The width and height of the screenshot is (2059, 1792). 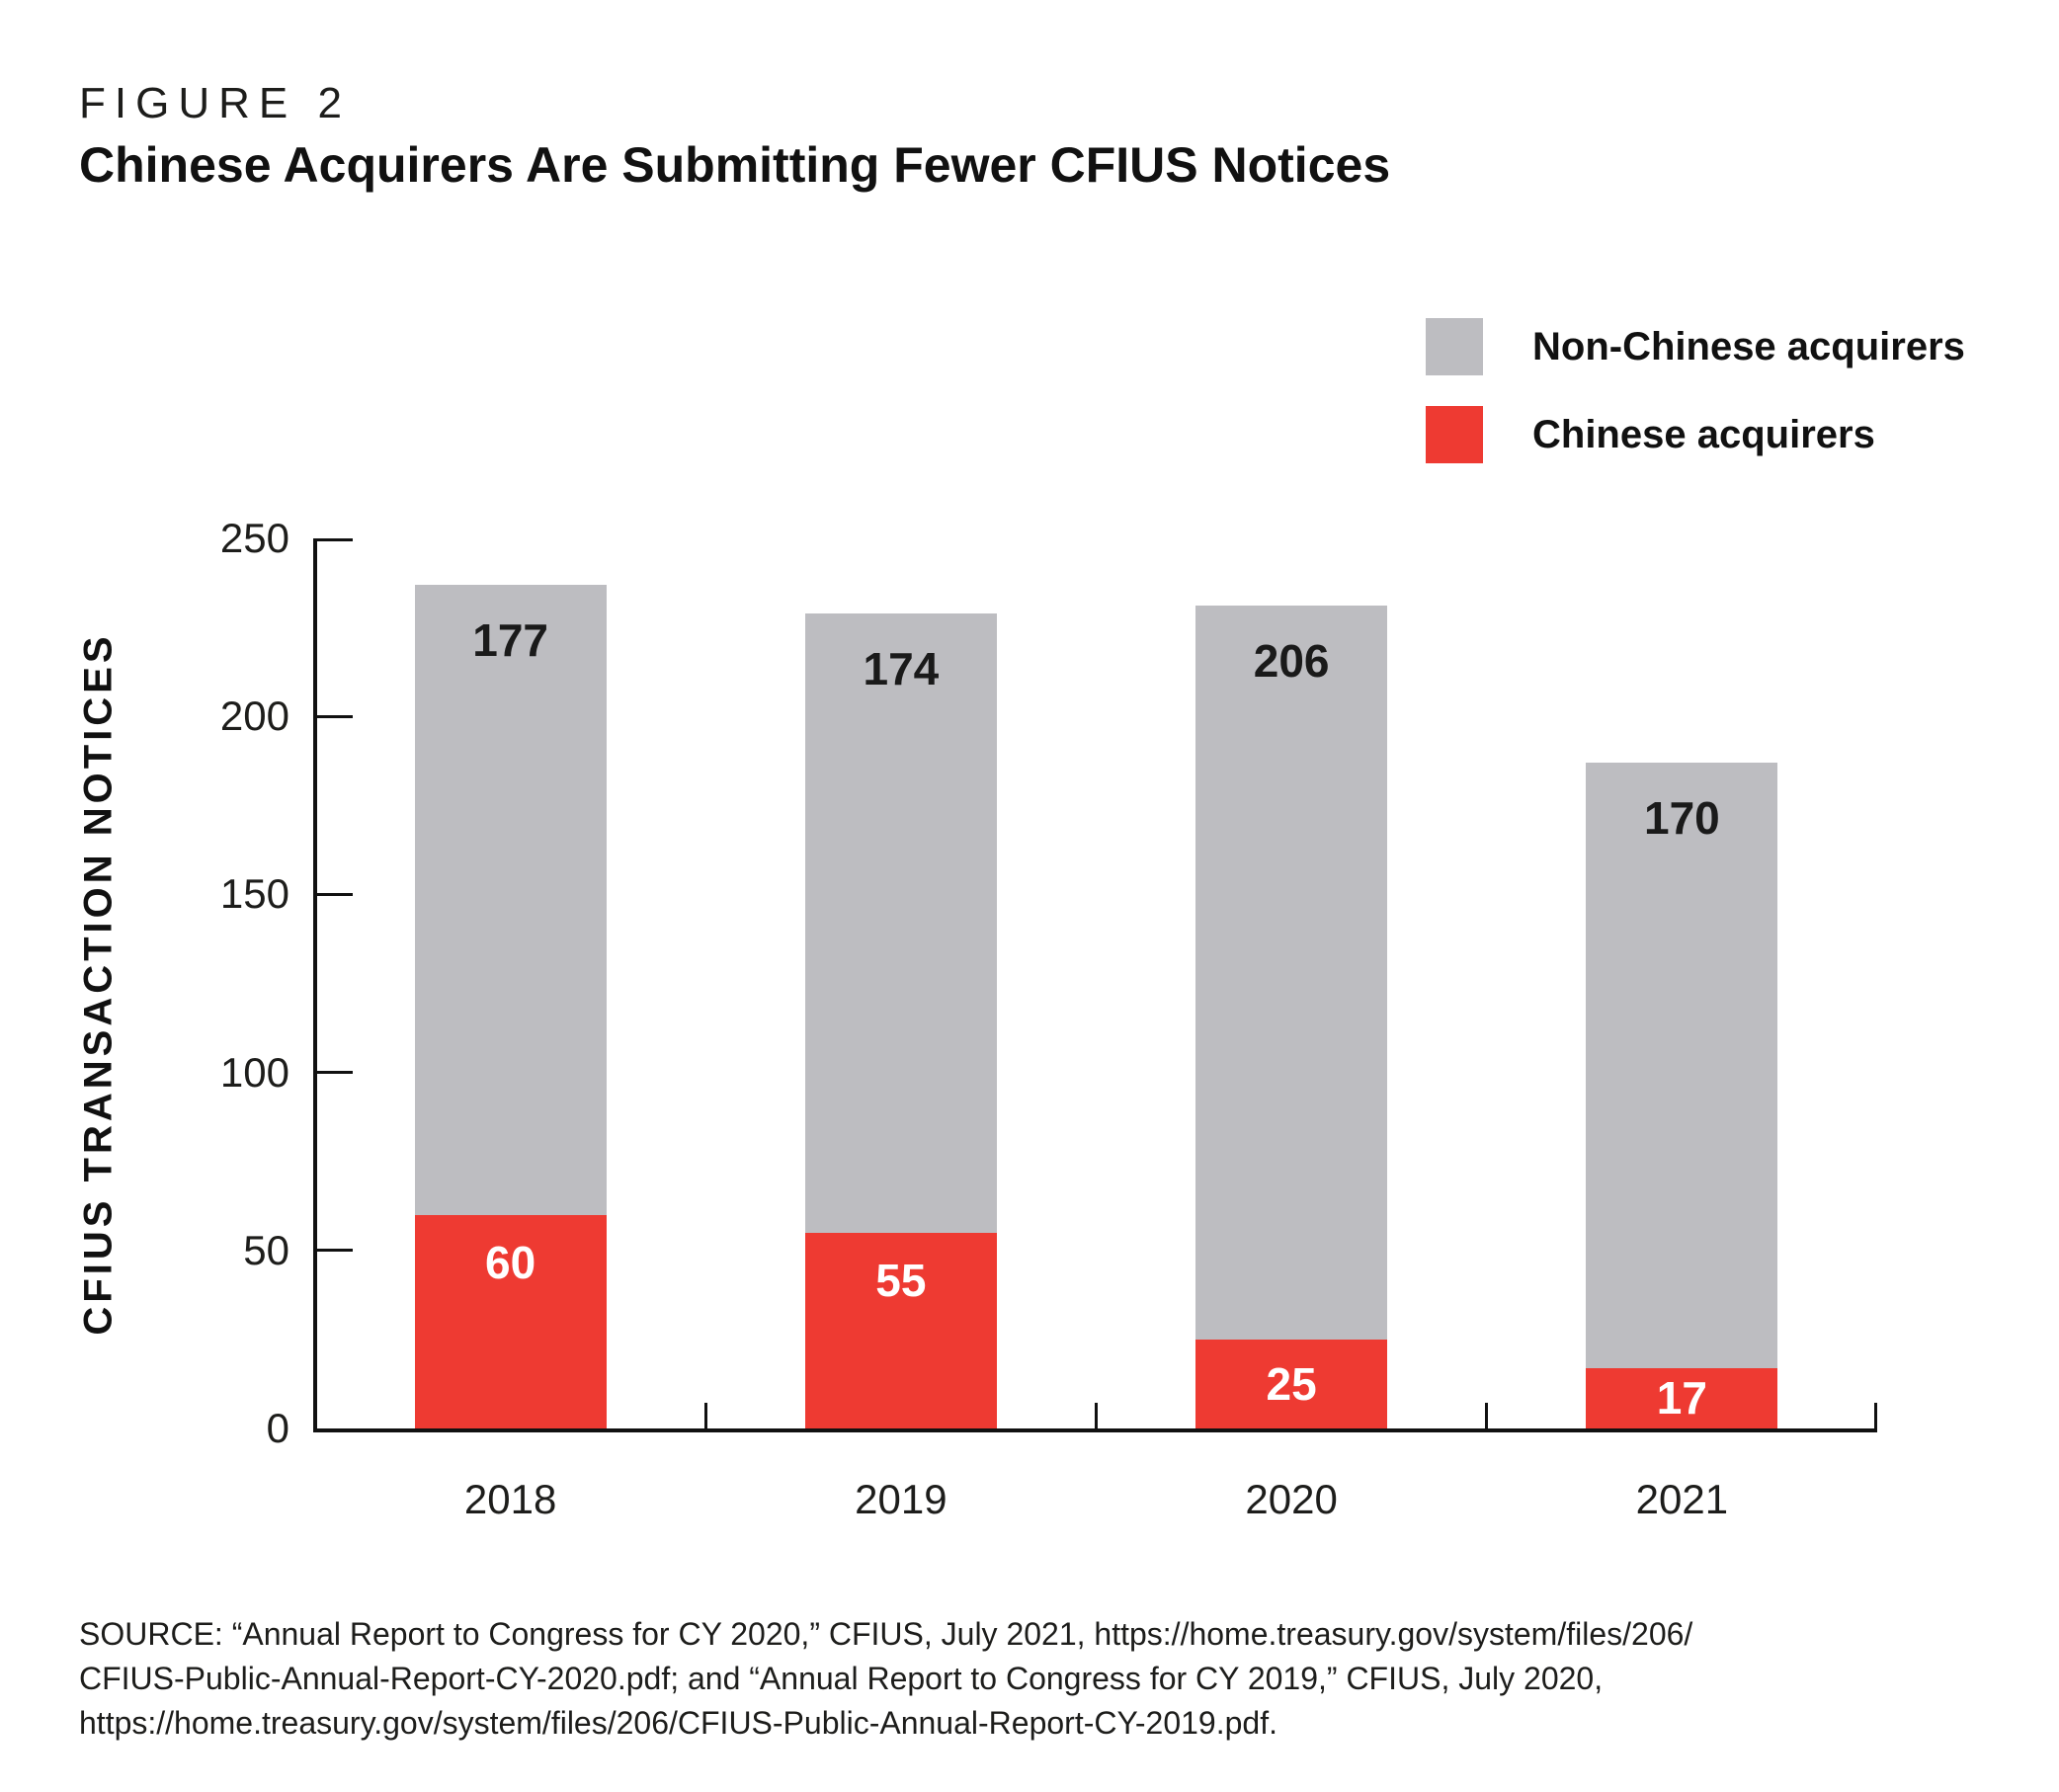 I want to click on legend-item-non-chinese: Non-Chinese acquirers, so click(x=1695, y=347).